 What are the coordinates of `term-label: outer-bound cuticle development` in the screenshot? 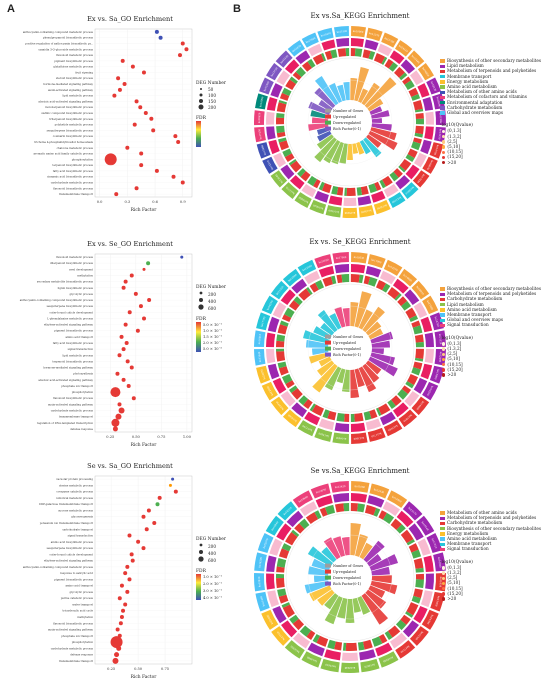 It's located at (71, 312).